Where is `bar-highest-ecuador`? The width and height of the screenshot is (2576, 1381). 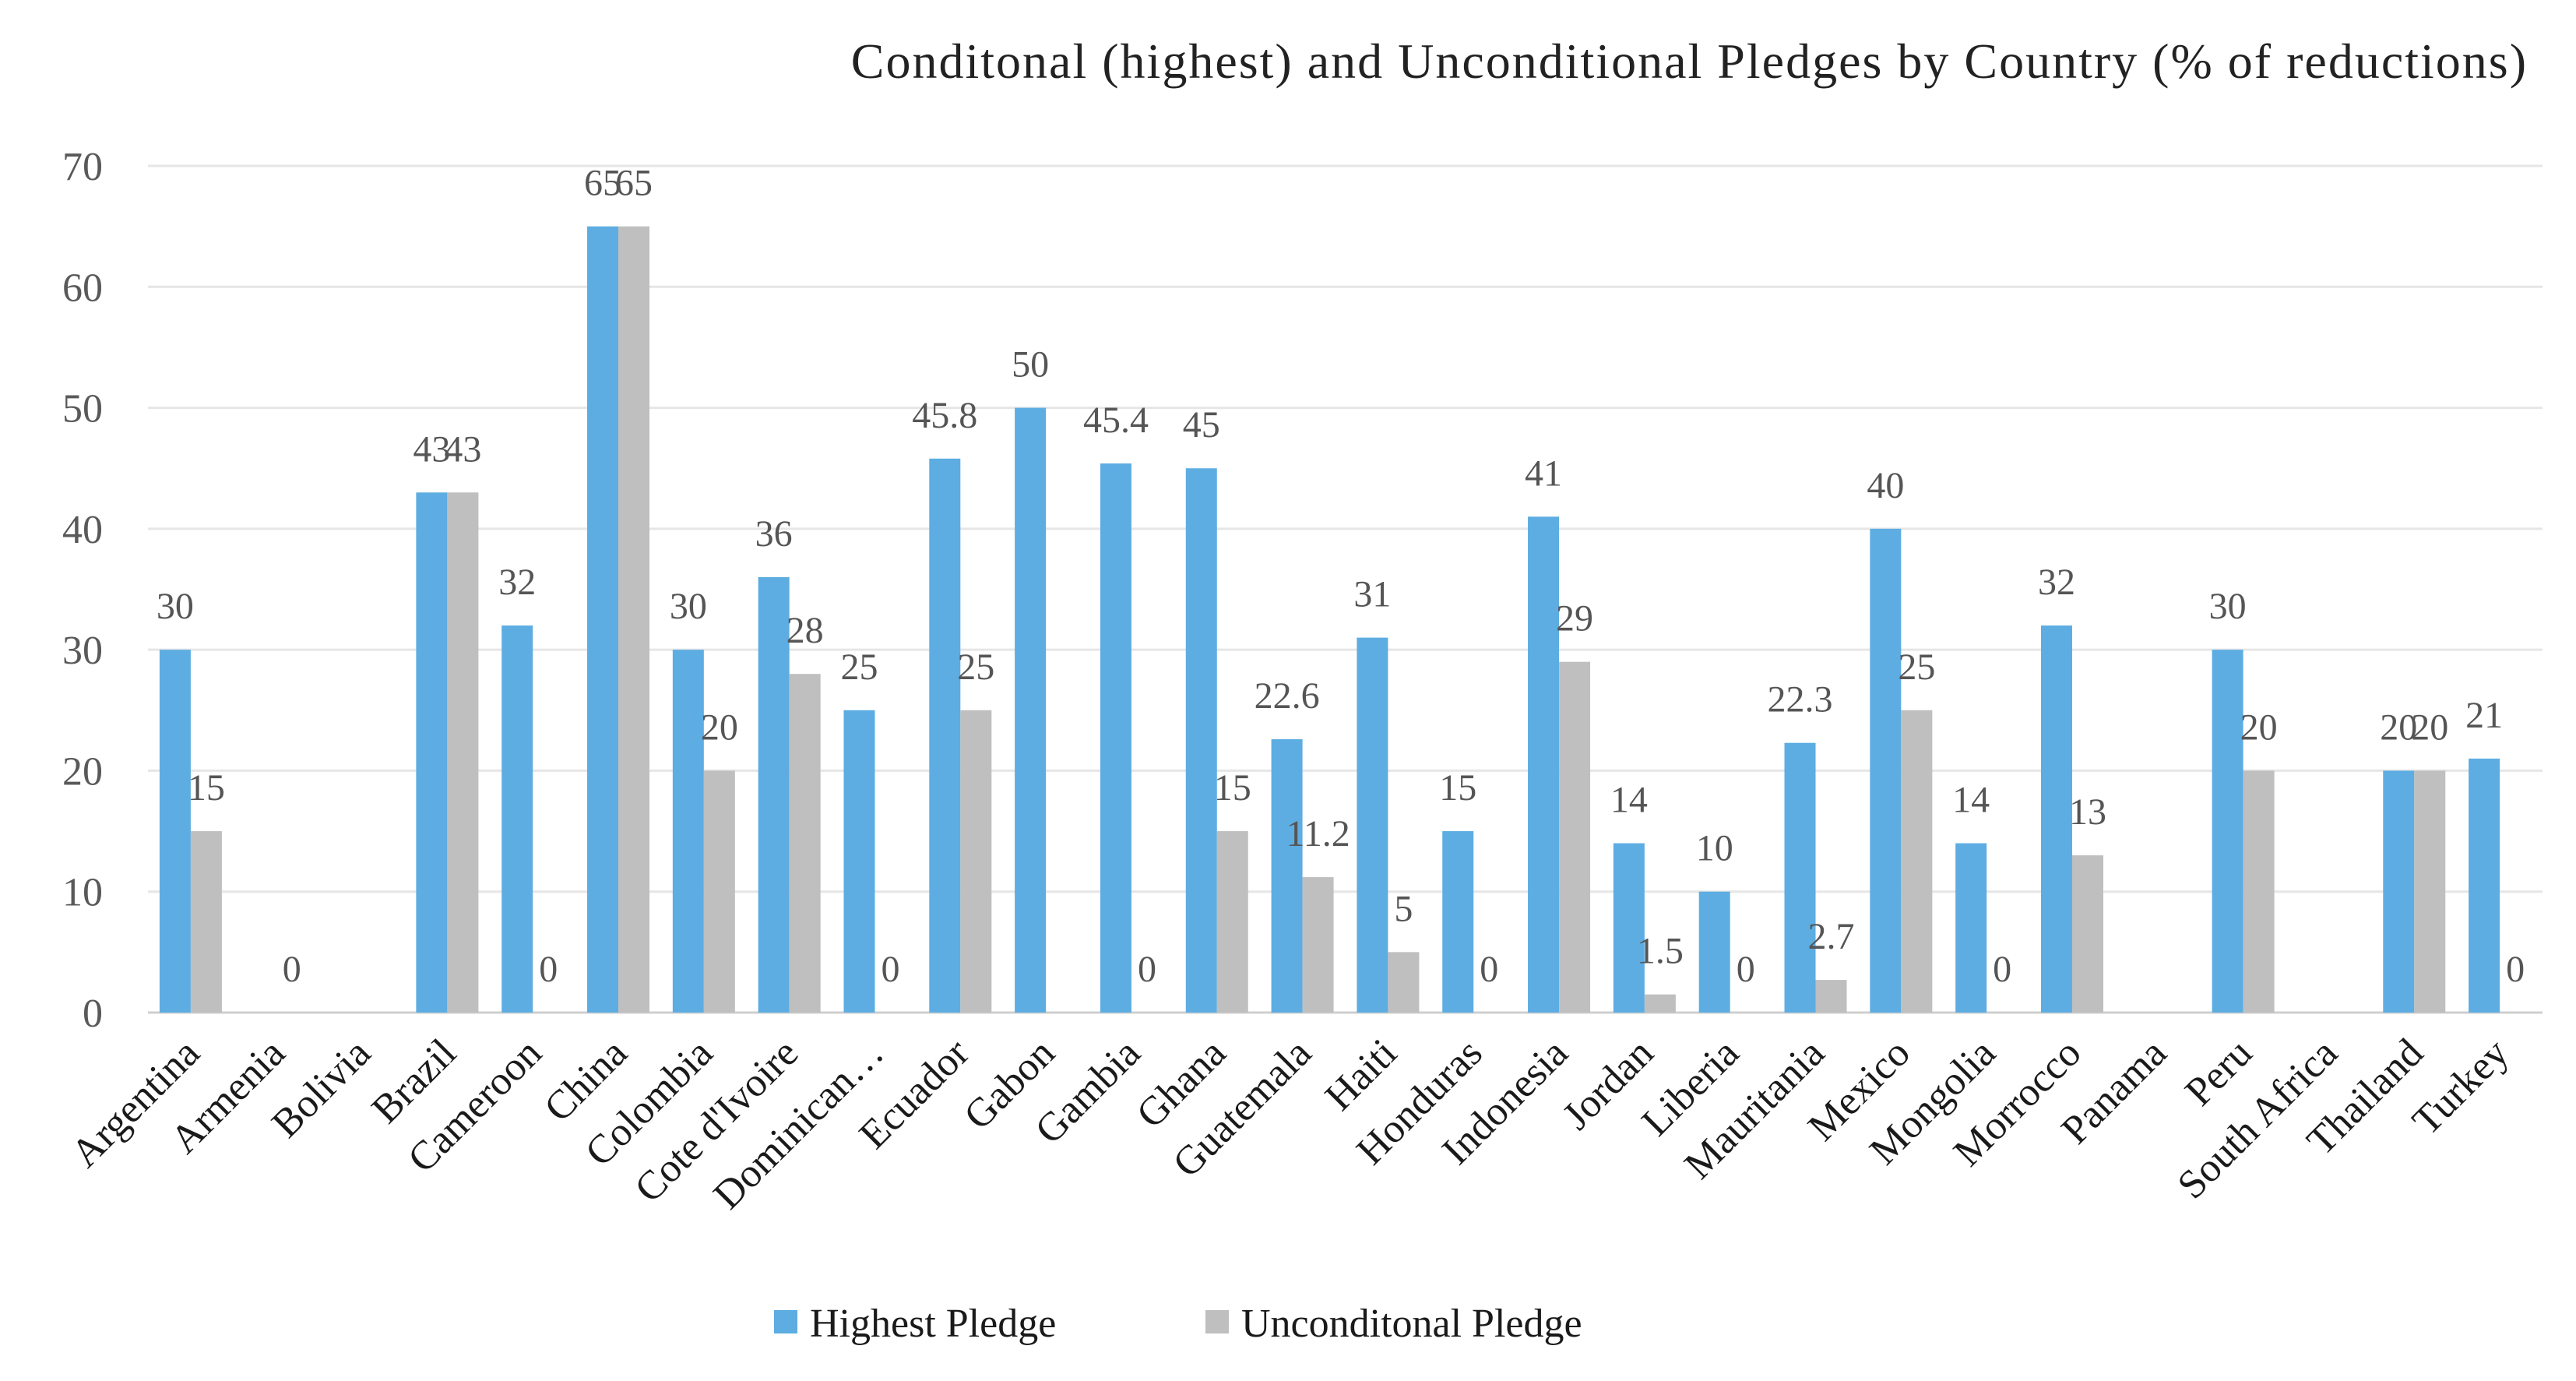 bar-highest-ecuador is located at coordinates (945, 735).